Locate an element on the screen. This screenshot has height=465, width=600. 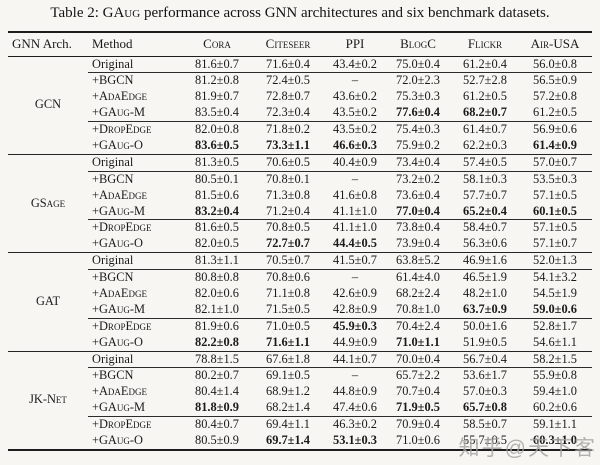
value-cell: 70.7±0.4 is located at coordinates (418, 391).